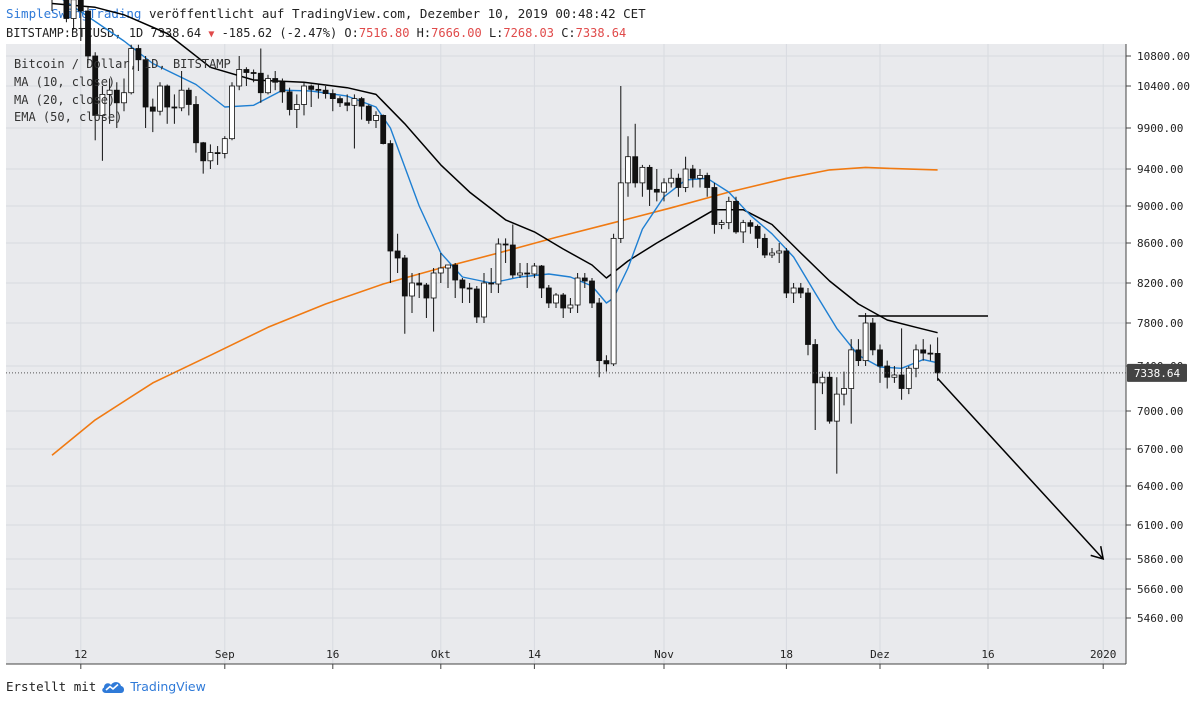 This screenshot has width=1200, height=704. What do you see at coordinates (1160, 169) in the screenshot?
I see `y-tick-label: 9400.00` at bounding box center [1160, 169].